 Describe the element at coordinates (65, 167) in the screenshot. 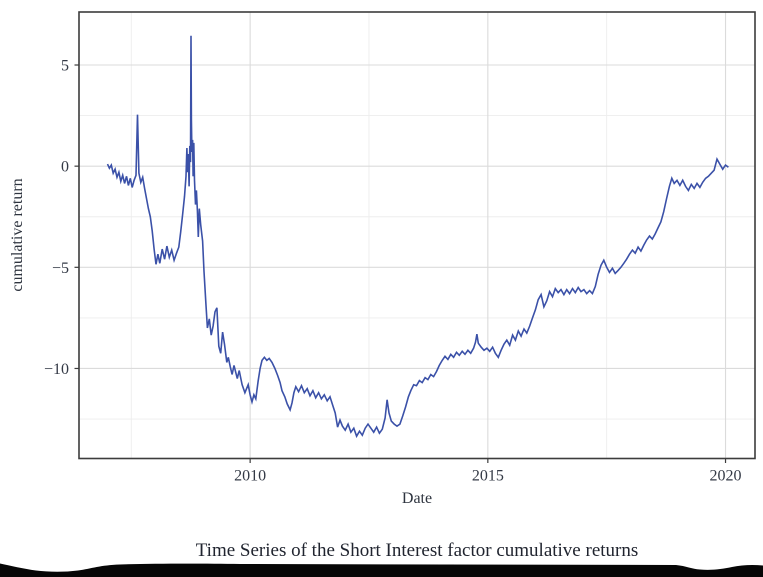

I see `y-tick-label: 0` at that location.